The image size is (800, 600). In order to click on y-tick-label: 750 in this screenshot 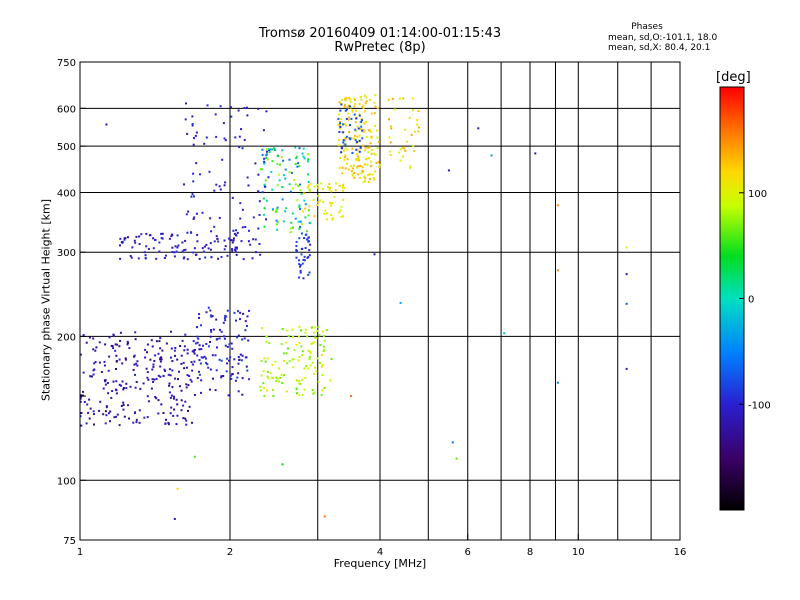, I will do `click(66, 63)`.